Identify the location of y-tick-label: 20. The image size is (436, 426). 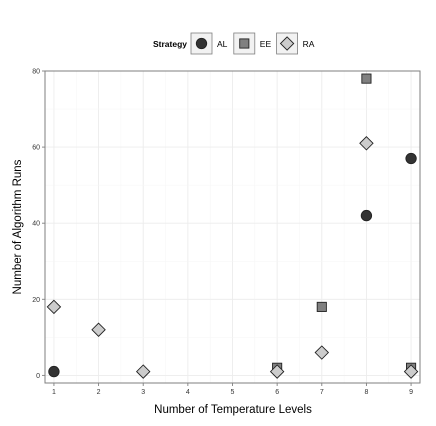
(36, 300).